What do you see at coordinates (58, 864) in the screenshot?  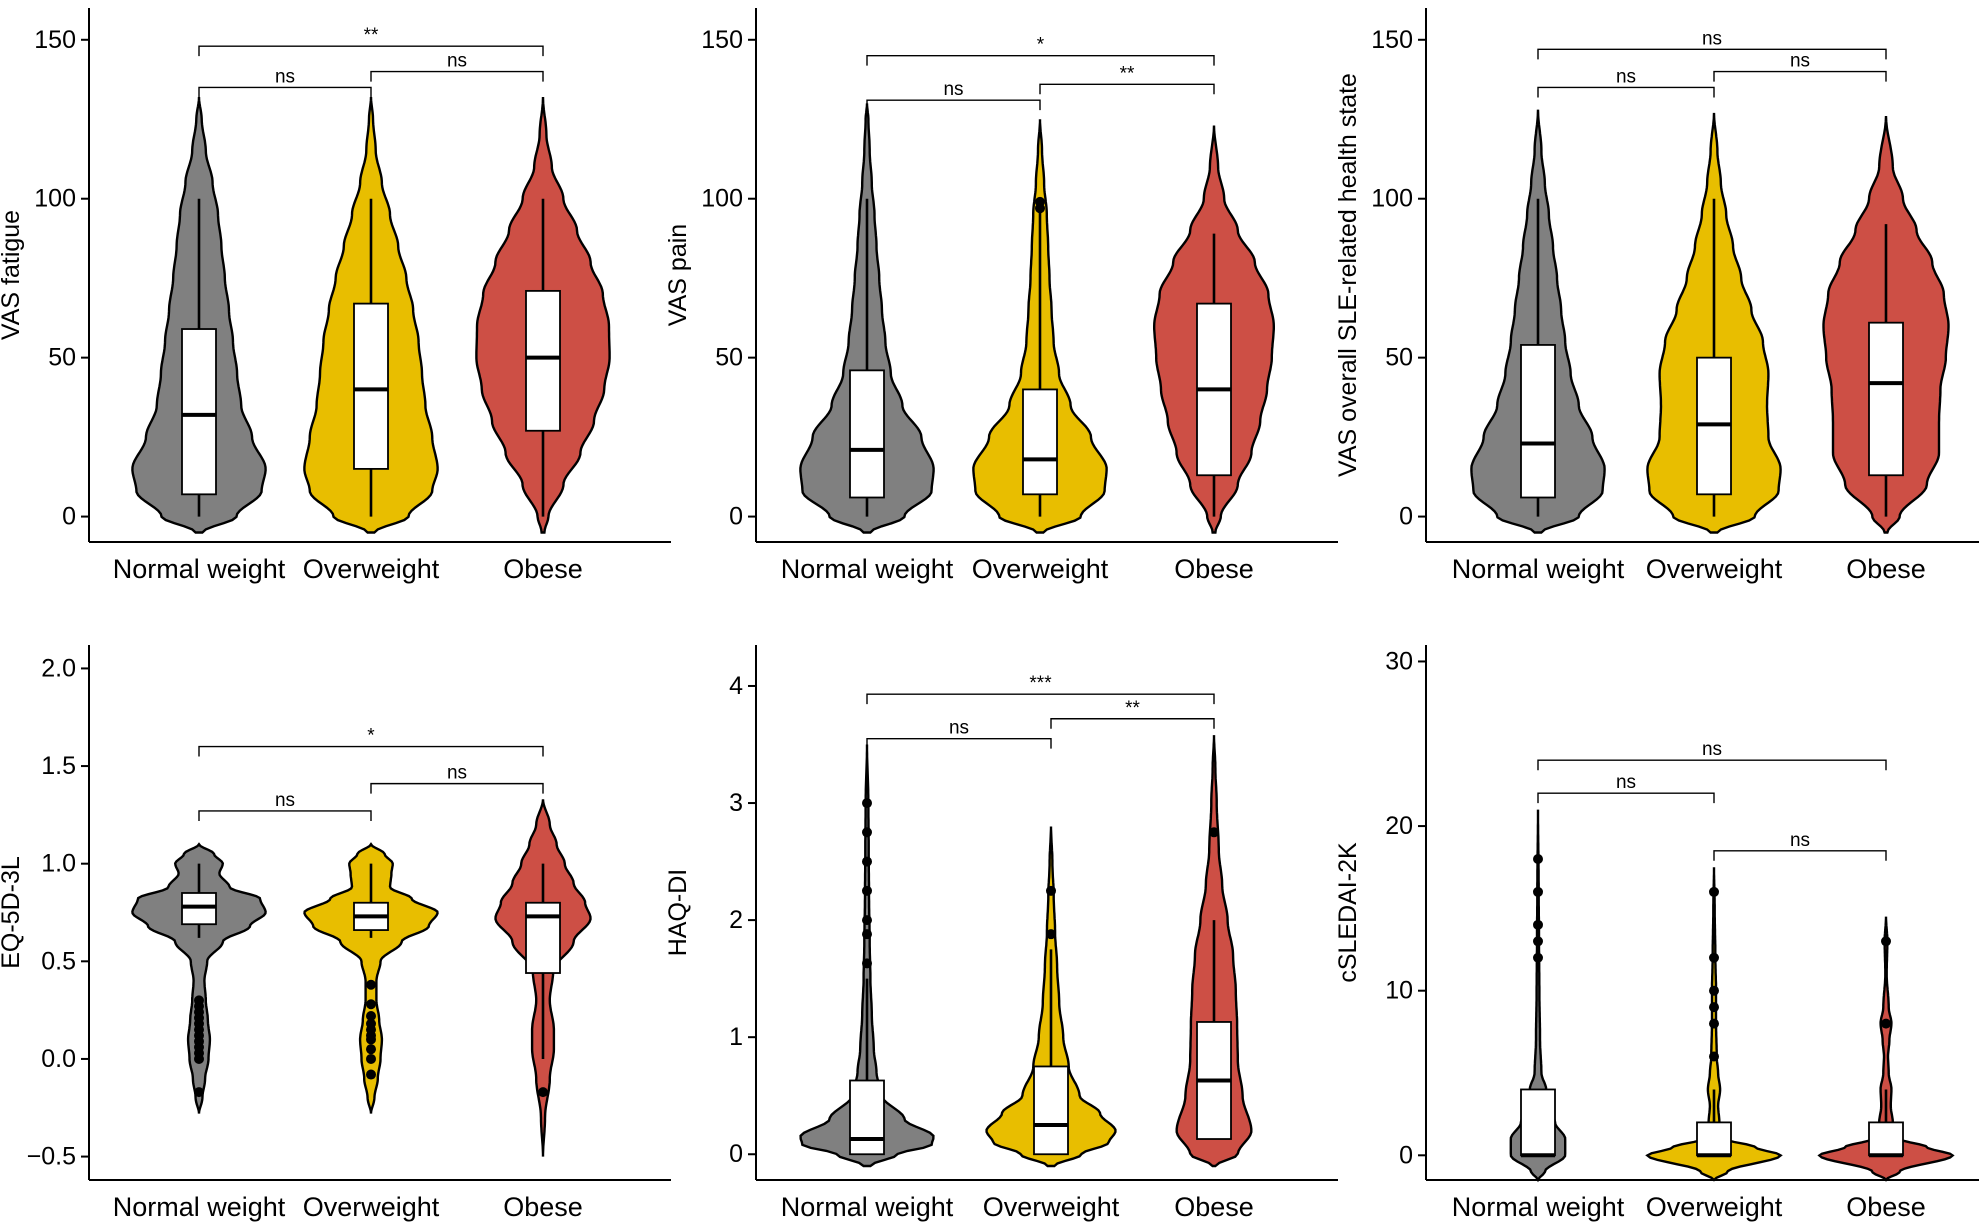 I see `y-tick-label: 1.0` at bounding box center [58, 864].